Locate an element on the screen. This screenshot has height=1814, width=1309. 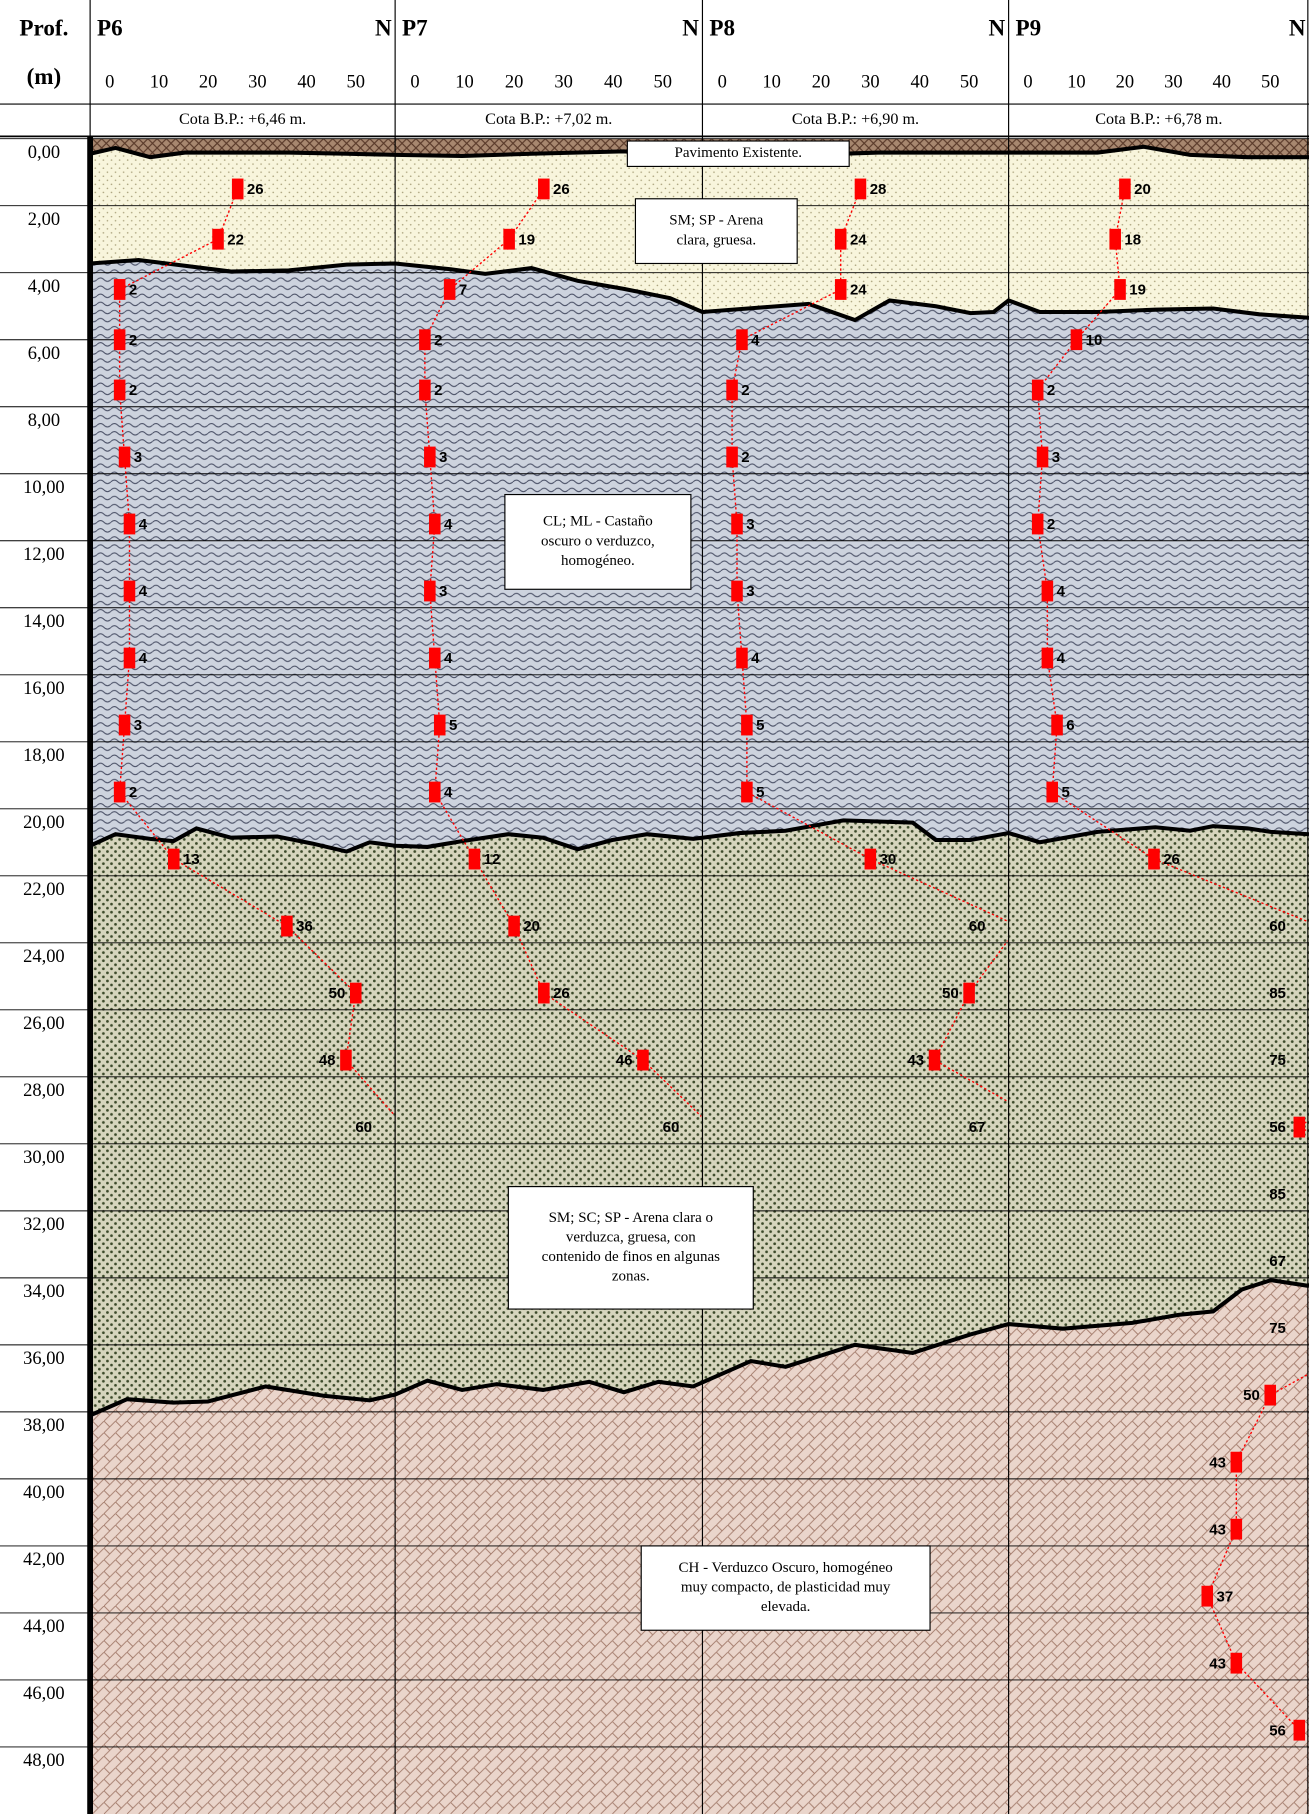
y-tick-label: 42,00 is located at coordinates (44, 1559).